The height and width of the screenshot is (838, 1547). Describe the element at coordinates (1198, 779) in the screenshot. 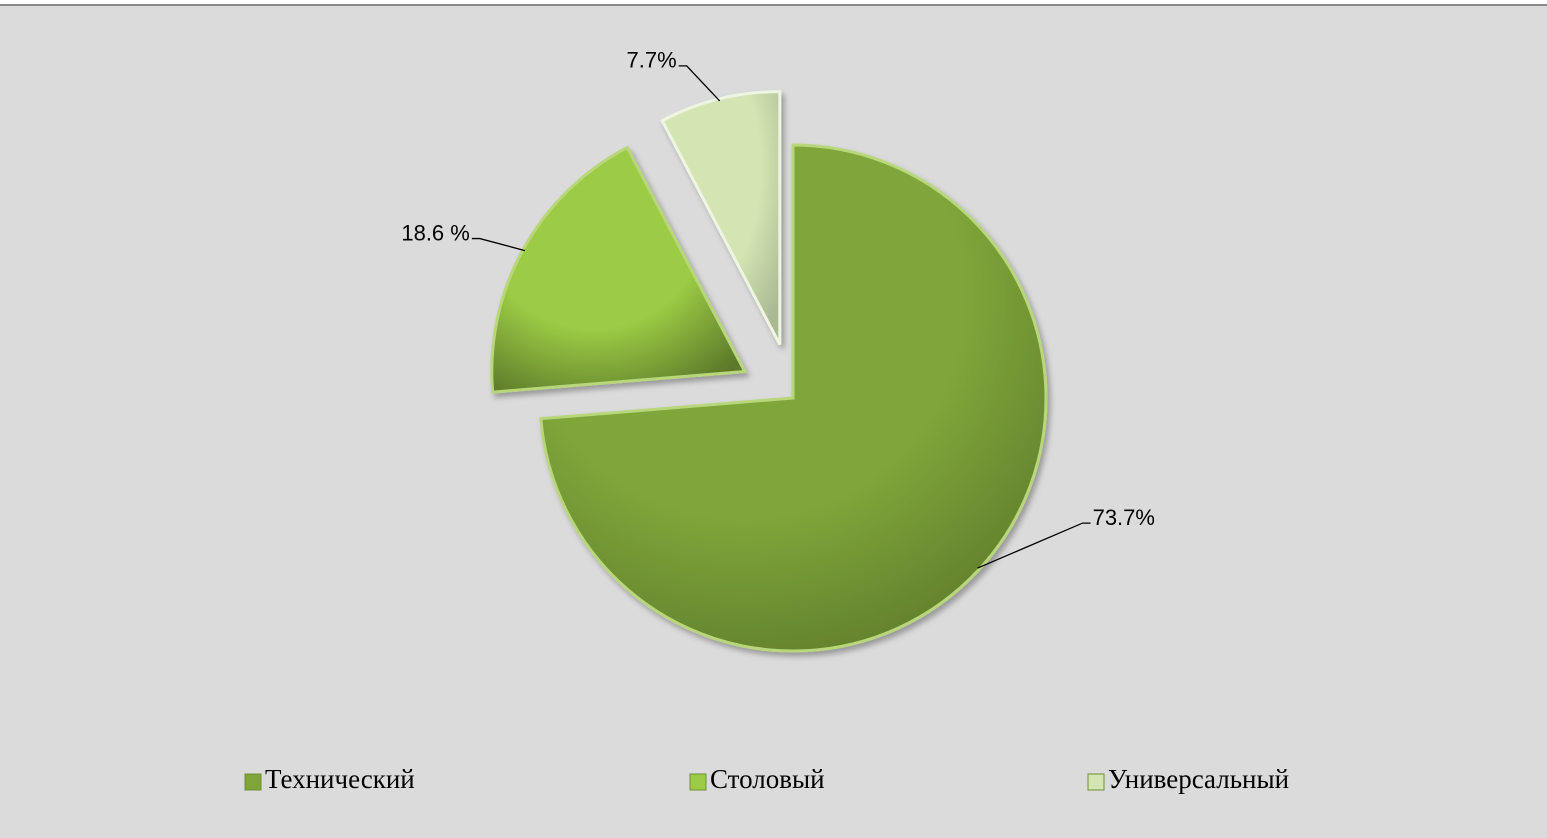

I see `legend-label: Универсальный` at that location.